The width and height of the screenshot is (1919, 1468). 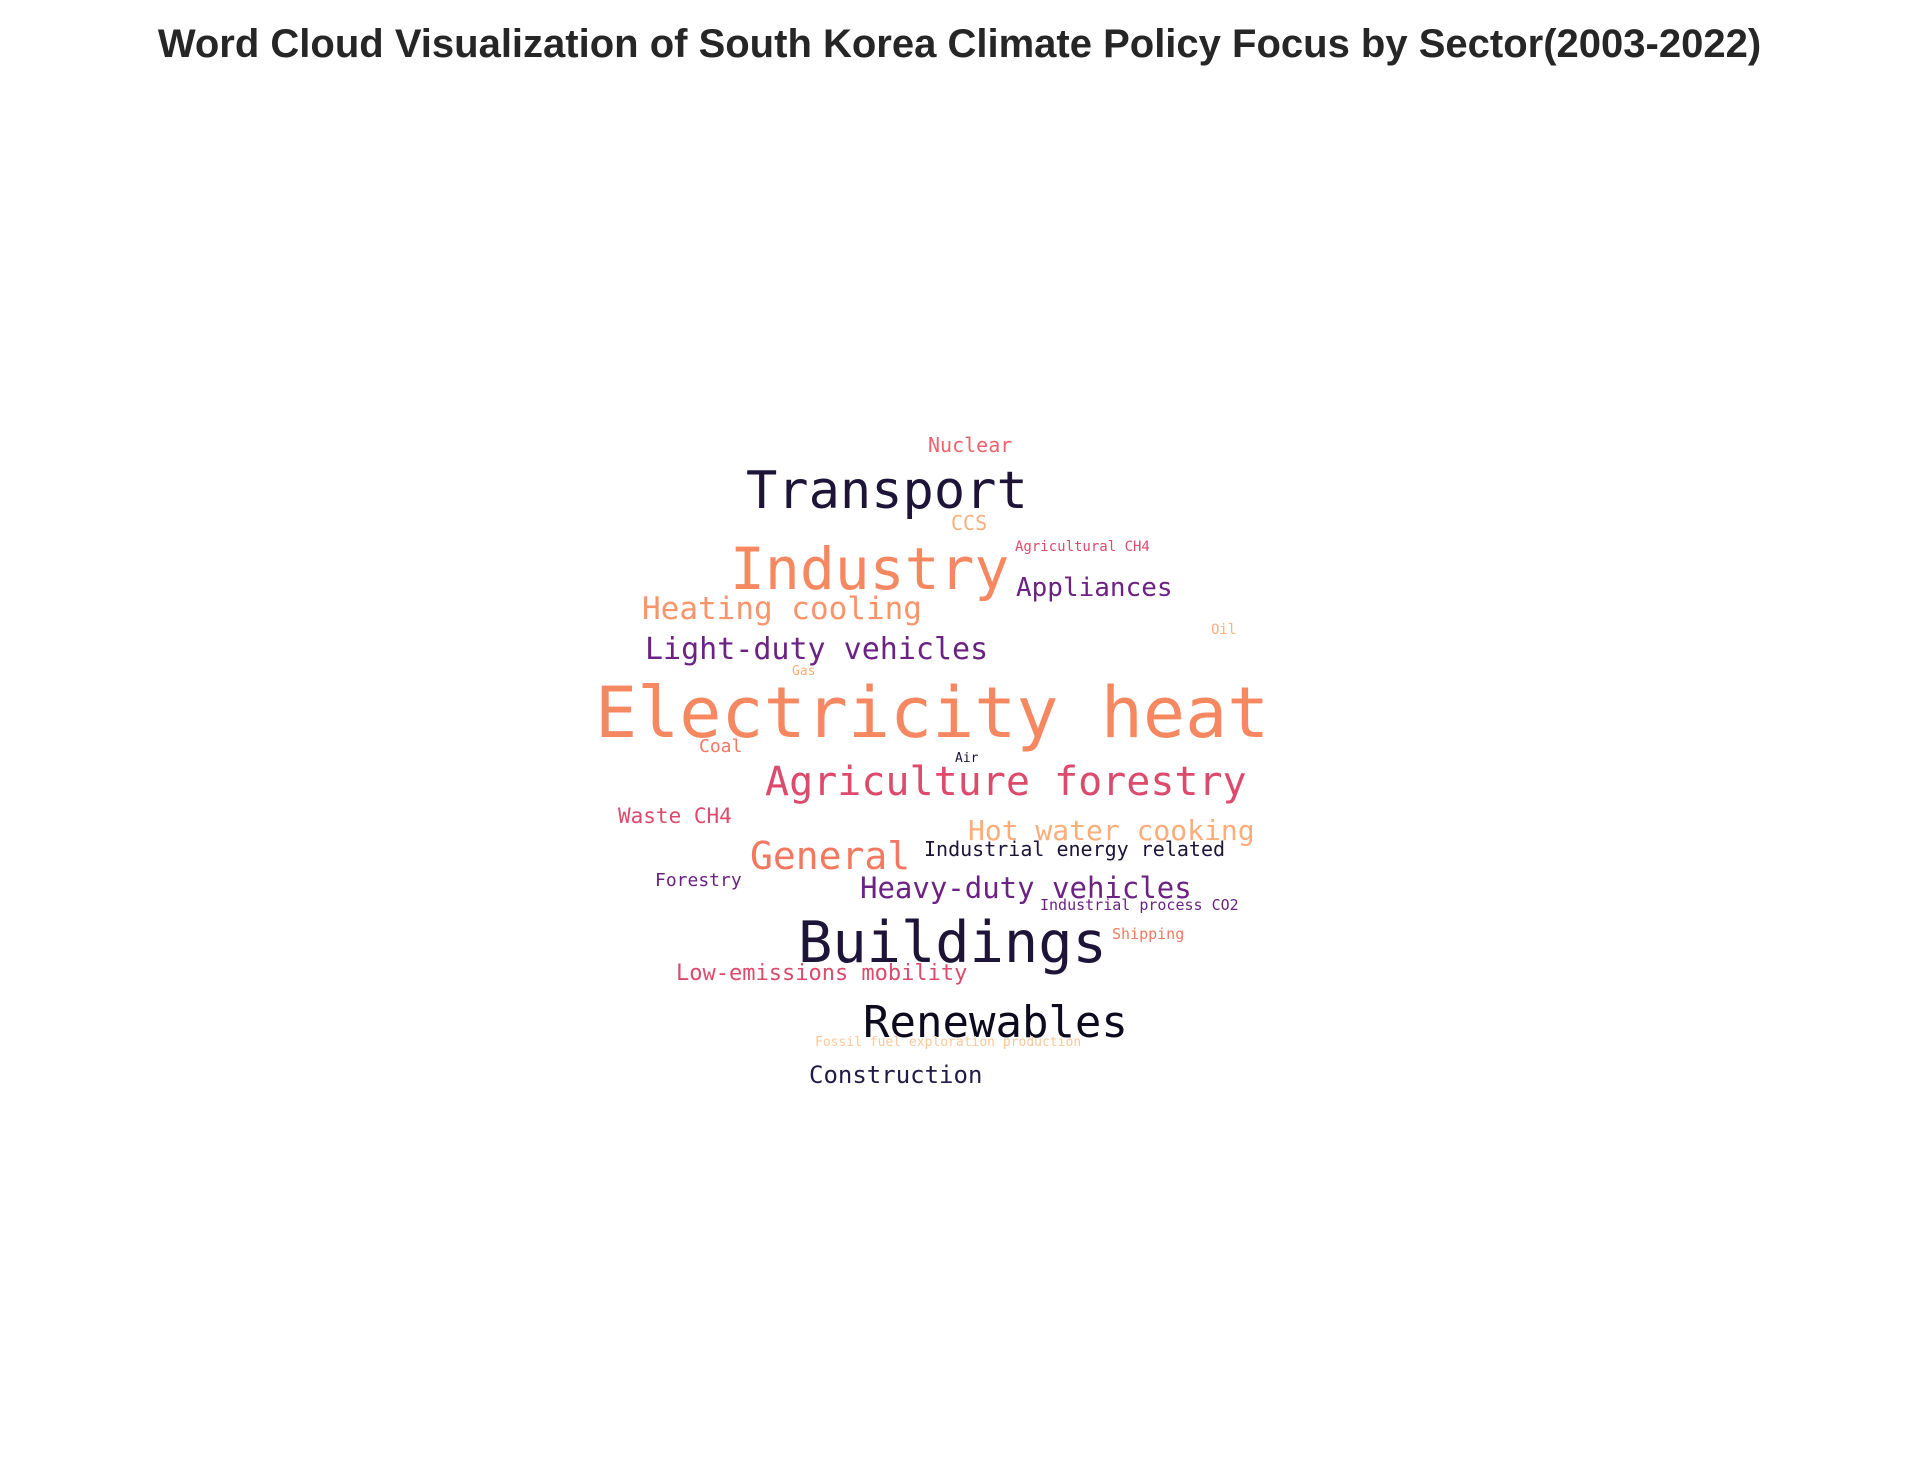 What do you see at coordinates (1111, 830) in the screenshot?
I see `word-hot-water-cooking: Hot water cooking` at bounding box center [1111, 830].